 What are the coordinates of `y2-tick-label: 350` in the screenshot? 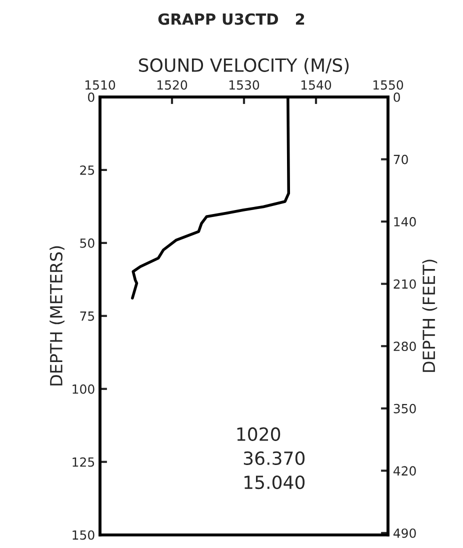 It's located at (405, 409).